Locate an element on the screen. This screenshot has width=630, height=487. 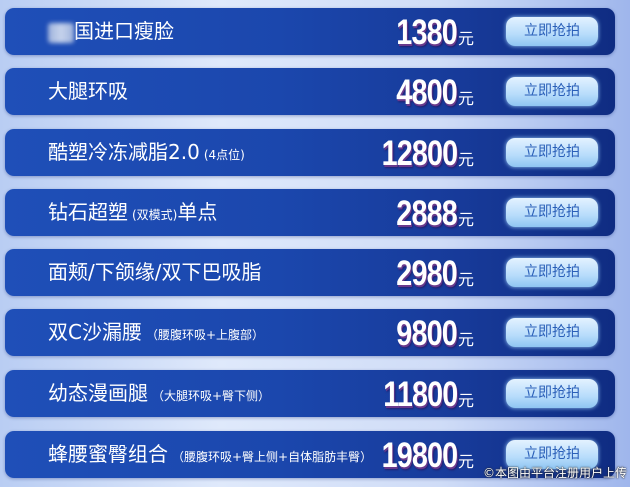
item-name: 大腿环吸 is located at coordinates (88, 91).